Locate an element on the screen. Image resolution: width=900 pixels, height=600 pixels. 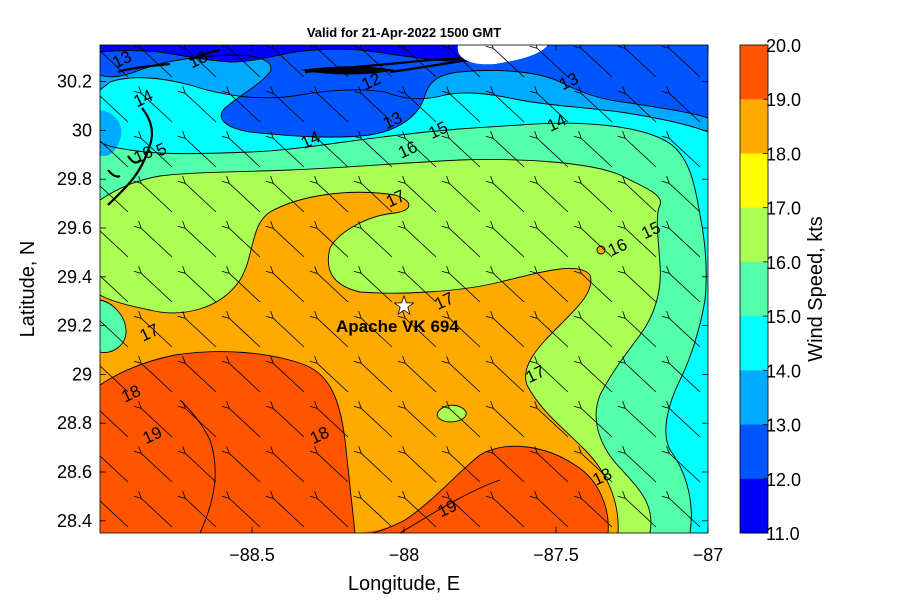
platform-label: Apache VK 694 is located at coordinates (397, 326).